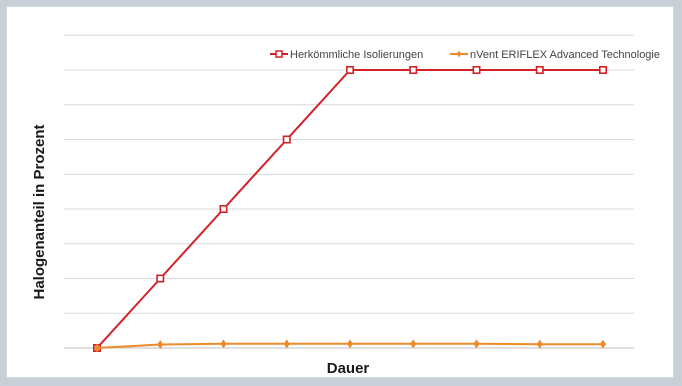 The width and height of the screenshot is (682, 386). What do you see at coordinates (39, 211) in the screenshot?
I see `y-axis-label: Halogenanteil in Prozent` at bounding box center [39, 211].